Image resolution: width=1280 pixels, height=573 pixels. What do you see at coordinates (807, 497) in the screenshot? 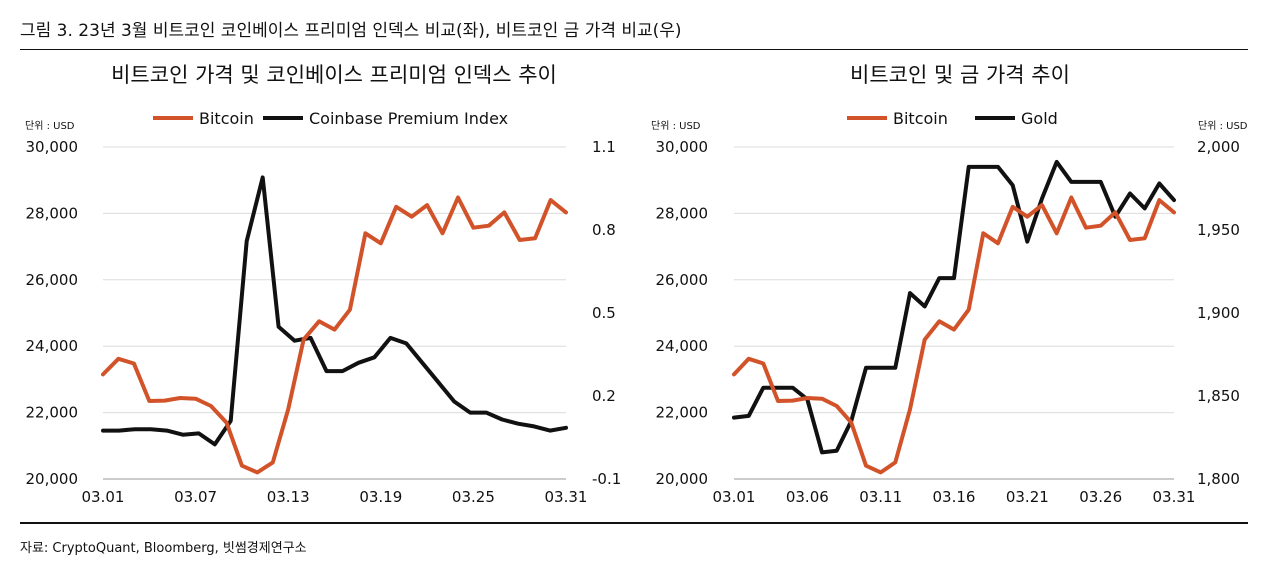
I see `chart2-x-tick: 03.06` at bounding box center [807, 497].